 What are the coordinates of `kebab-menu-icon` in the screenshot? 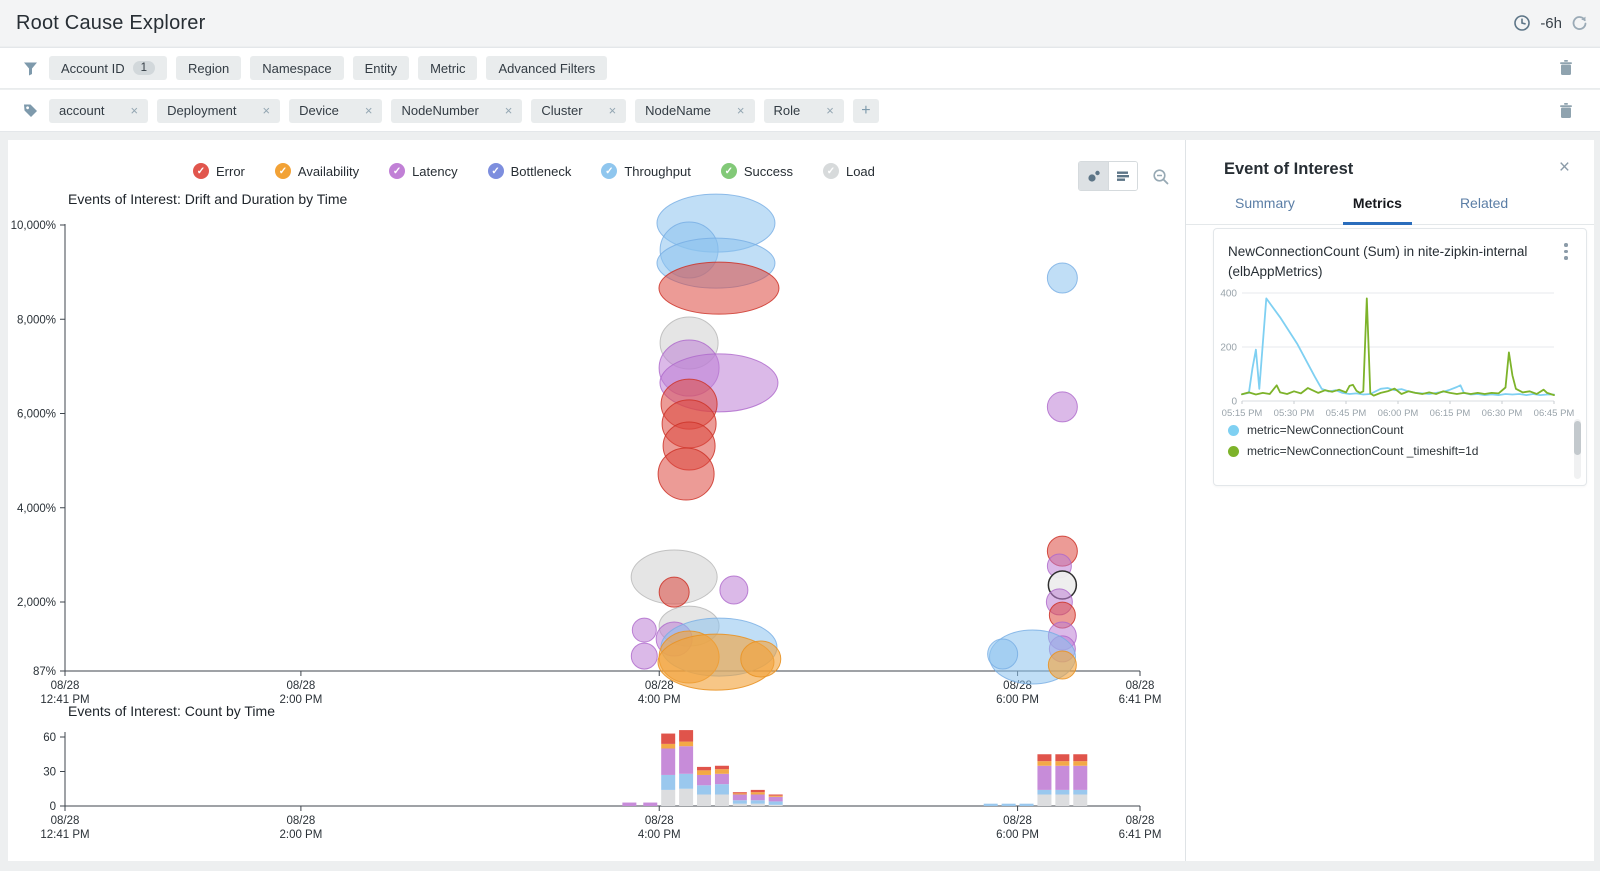 It's located at (1566, 251).